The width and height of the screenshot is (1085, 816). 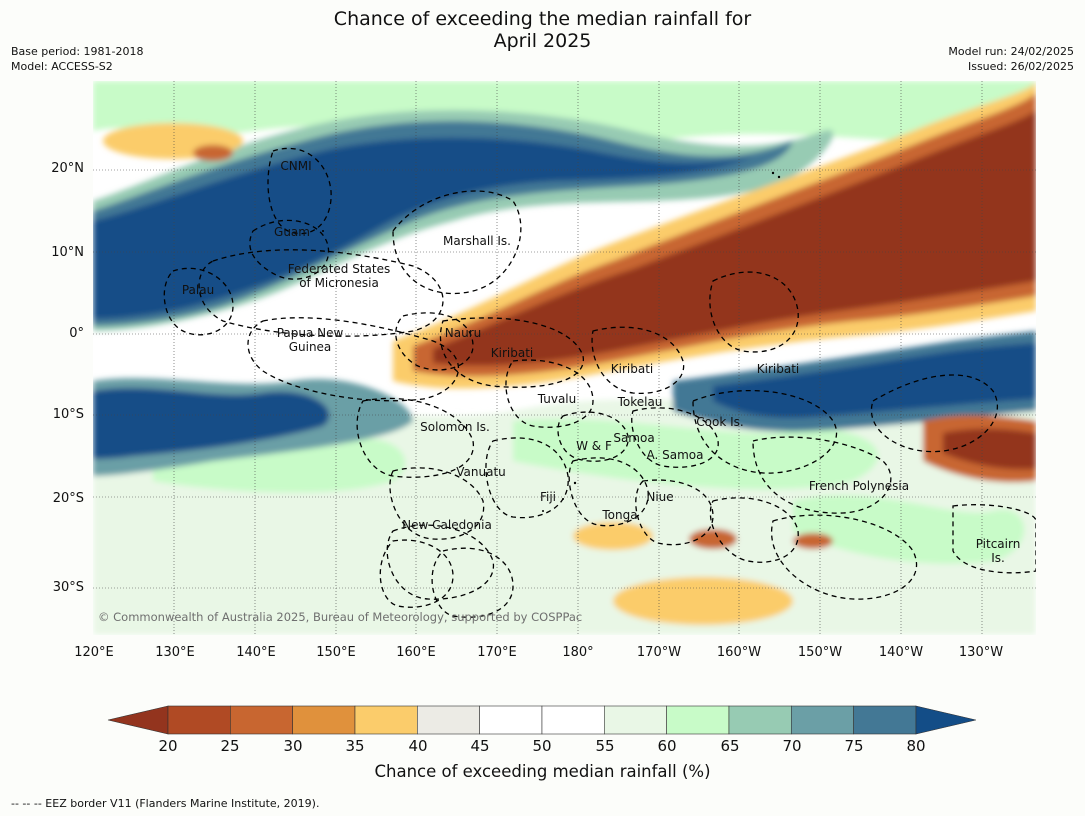 I want to click on cb-tick-35: 35, so click(x=355, y=746).